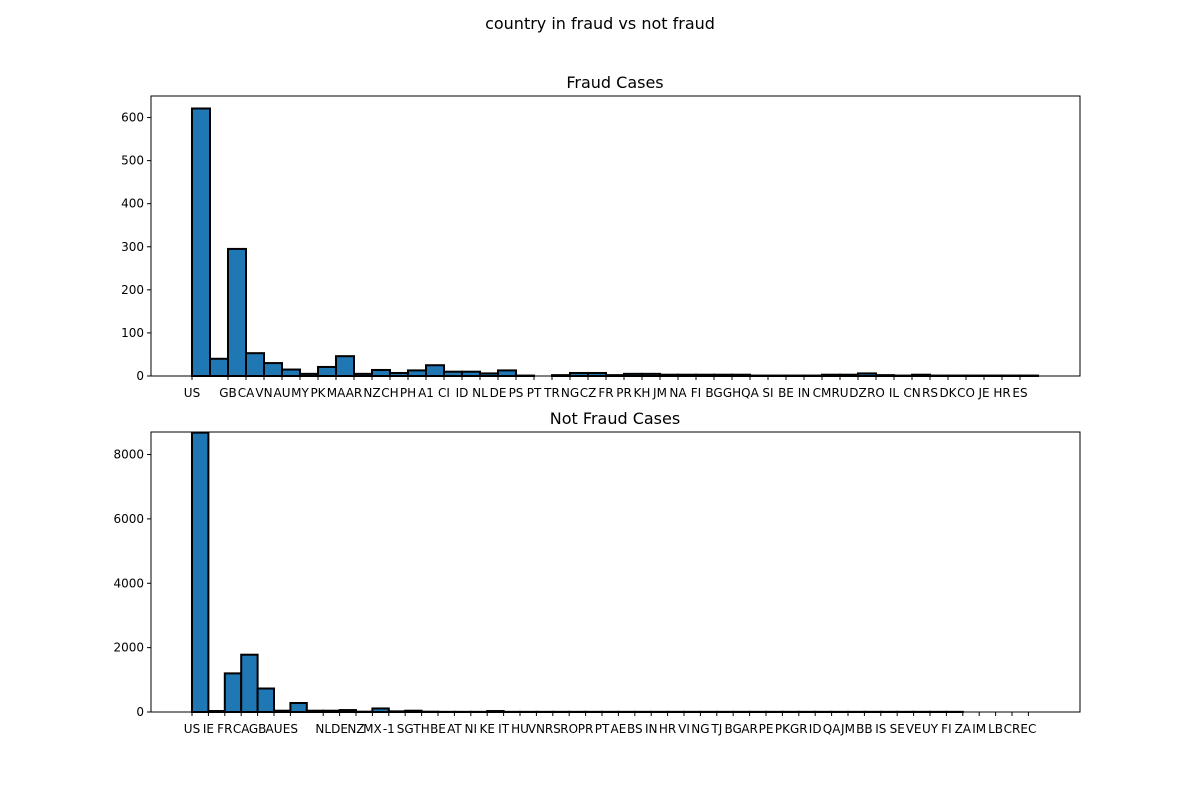 The image size is (1200, 800). I want to click on fraud-xtick-label: JM, so click(659, 393).